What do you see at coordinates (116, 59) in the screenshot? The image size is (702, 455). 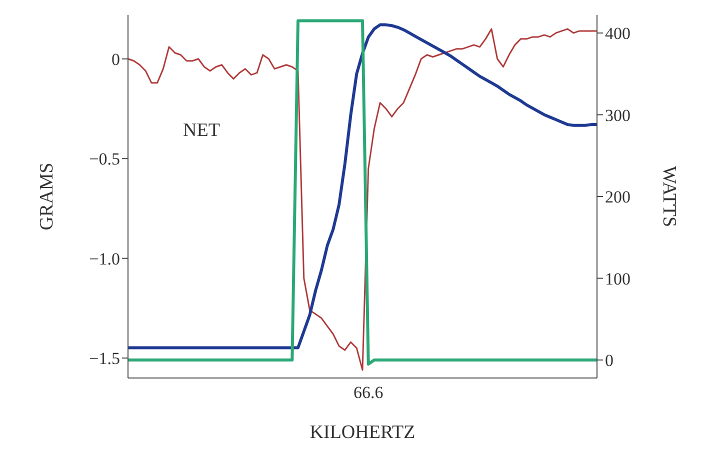 I see `y-tick-label: 0` at bounding box center [116, 59].